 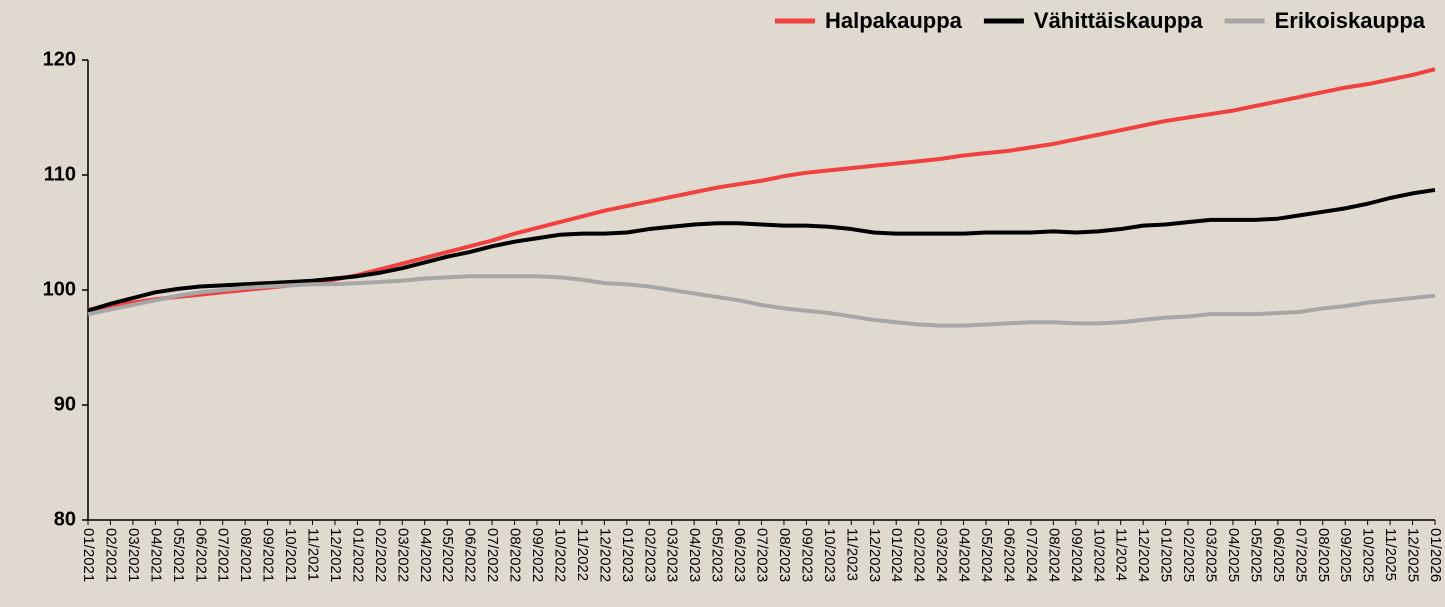 What do you see at coordinates (649, 555) in the screenshot?
I see `x-tick-label: 02/2023` at bounding box center [649, 555].